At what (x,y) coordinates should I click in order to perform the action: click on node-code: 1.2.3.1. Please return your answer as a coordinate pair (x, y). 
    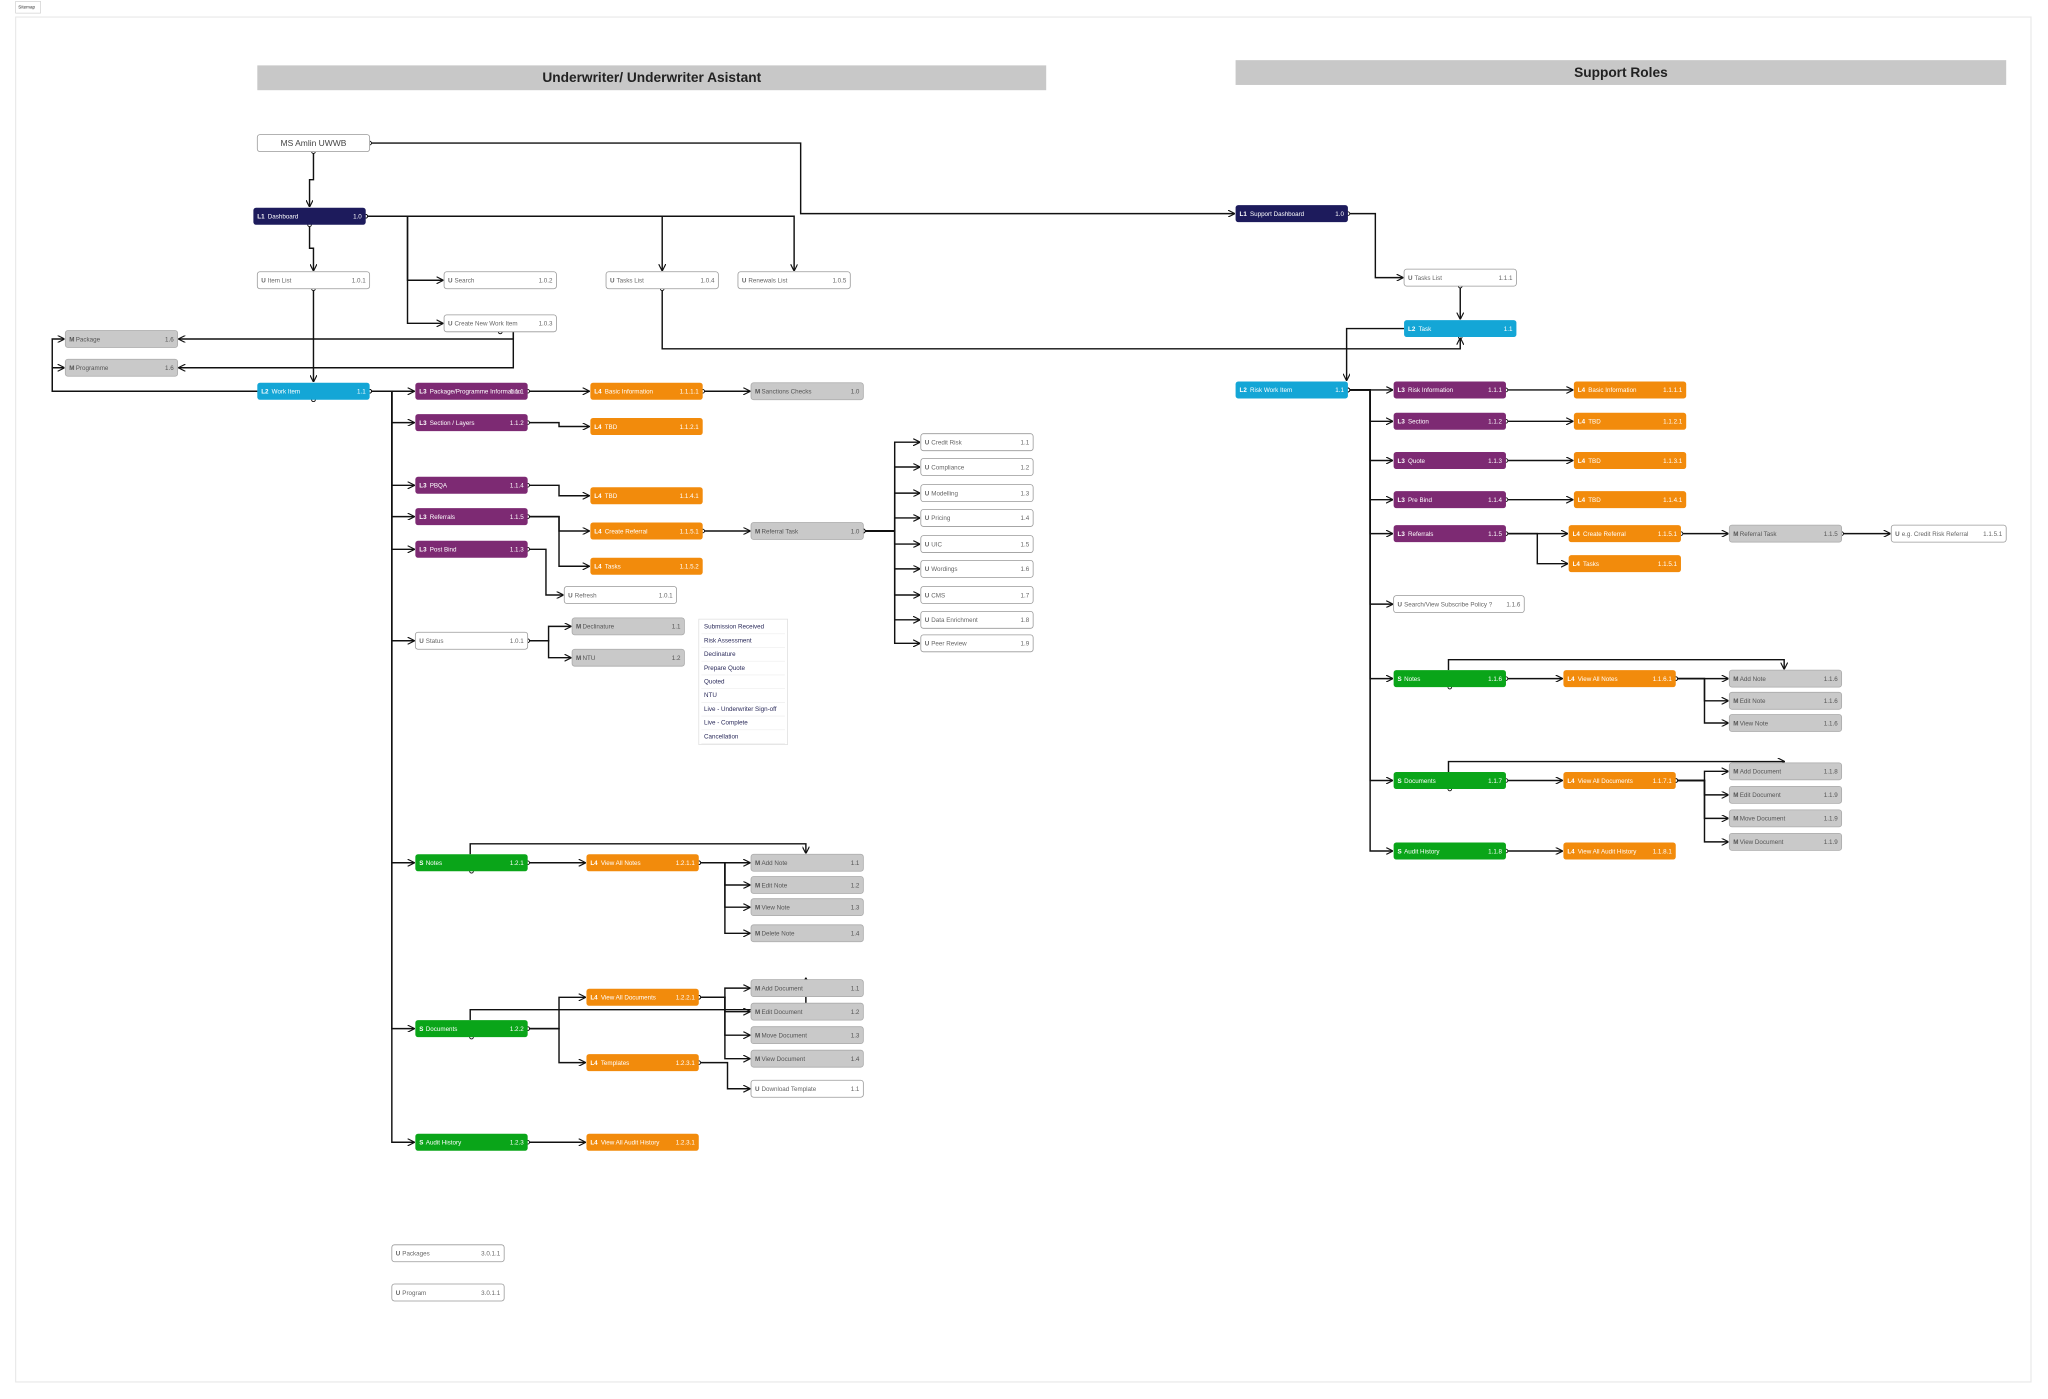
    Looking at the image, I should click on (686, 1063).